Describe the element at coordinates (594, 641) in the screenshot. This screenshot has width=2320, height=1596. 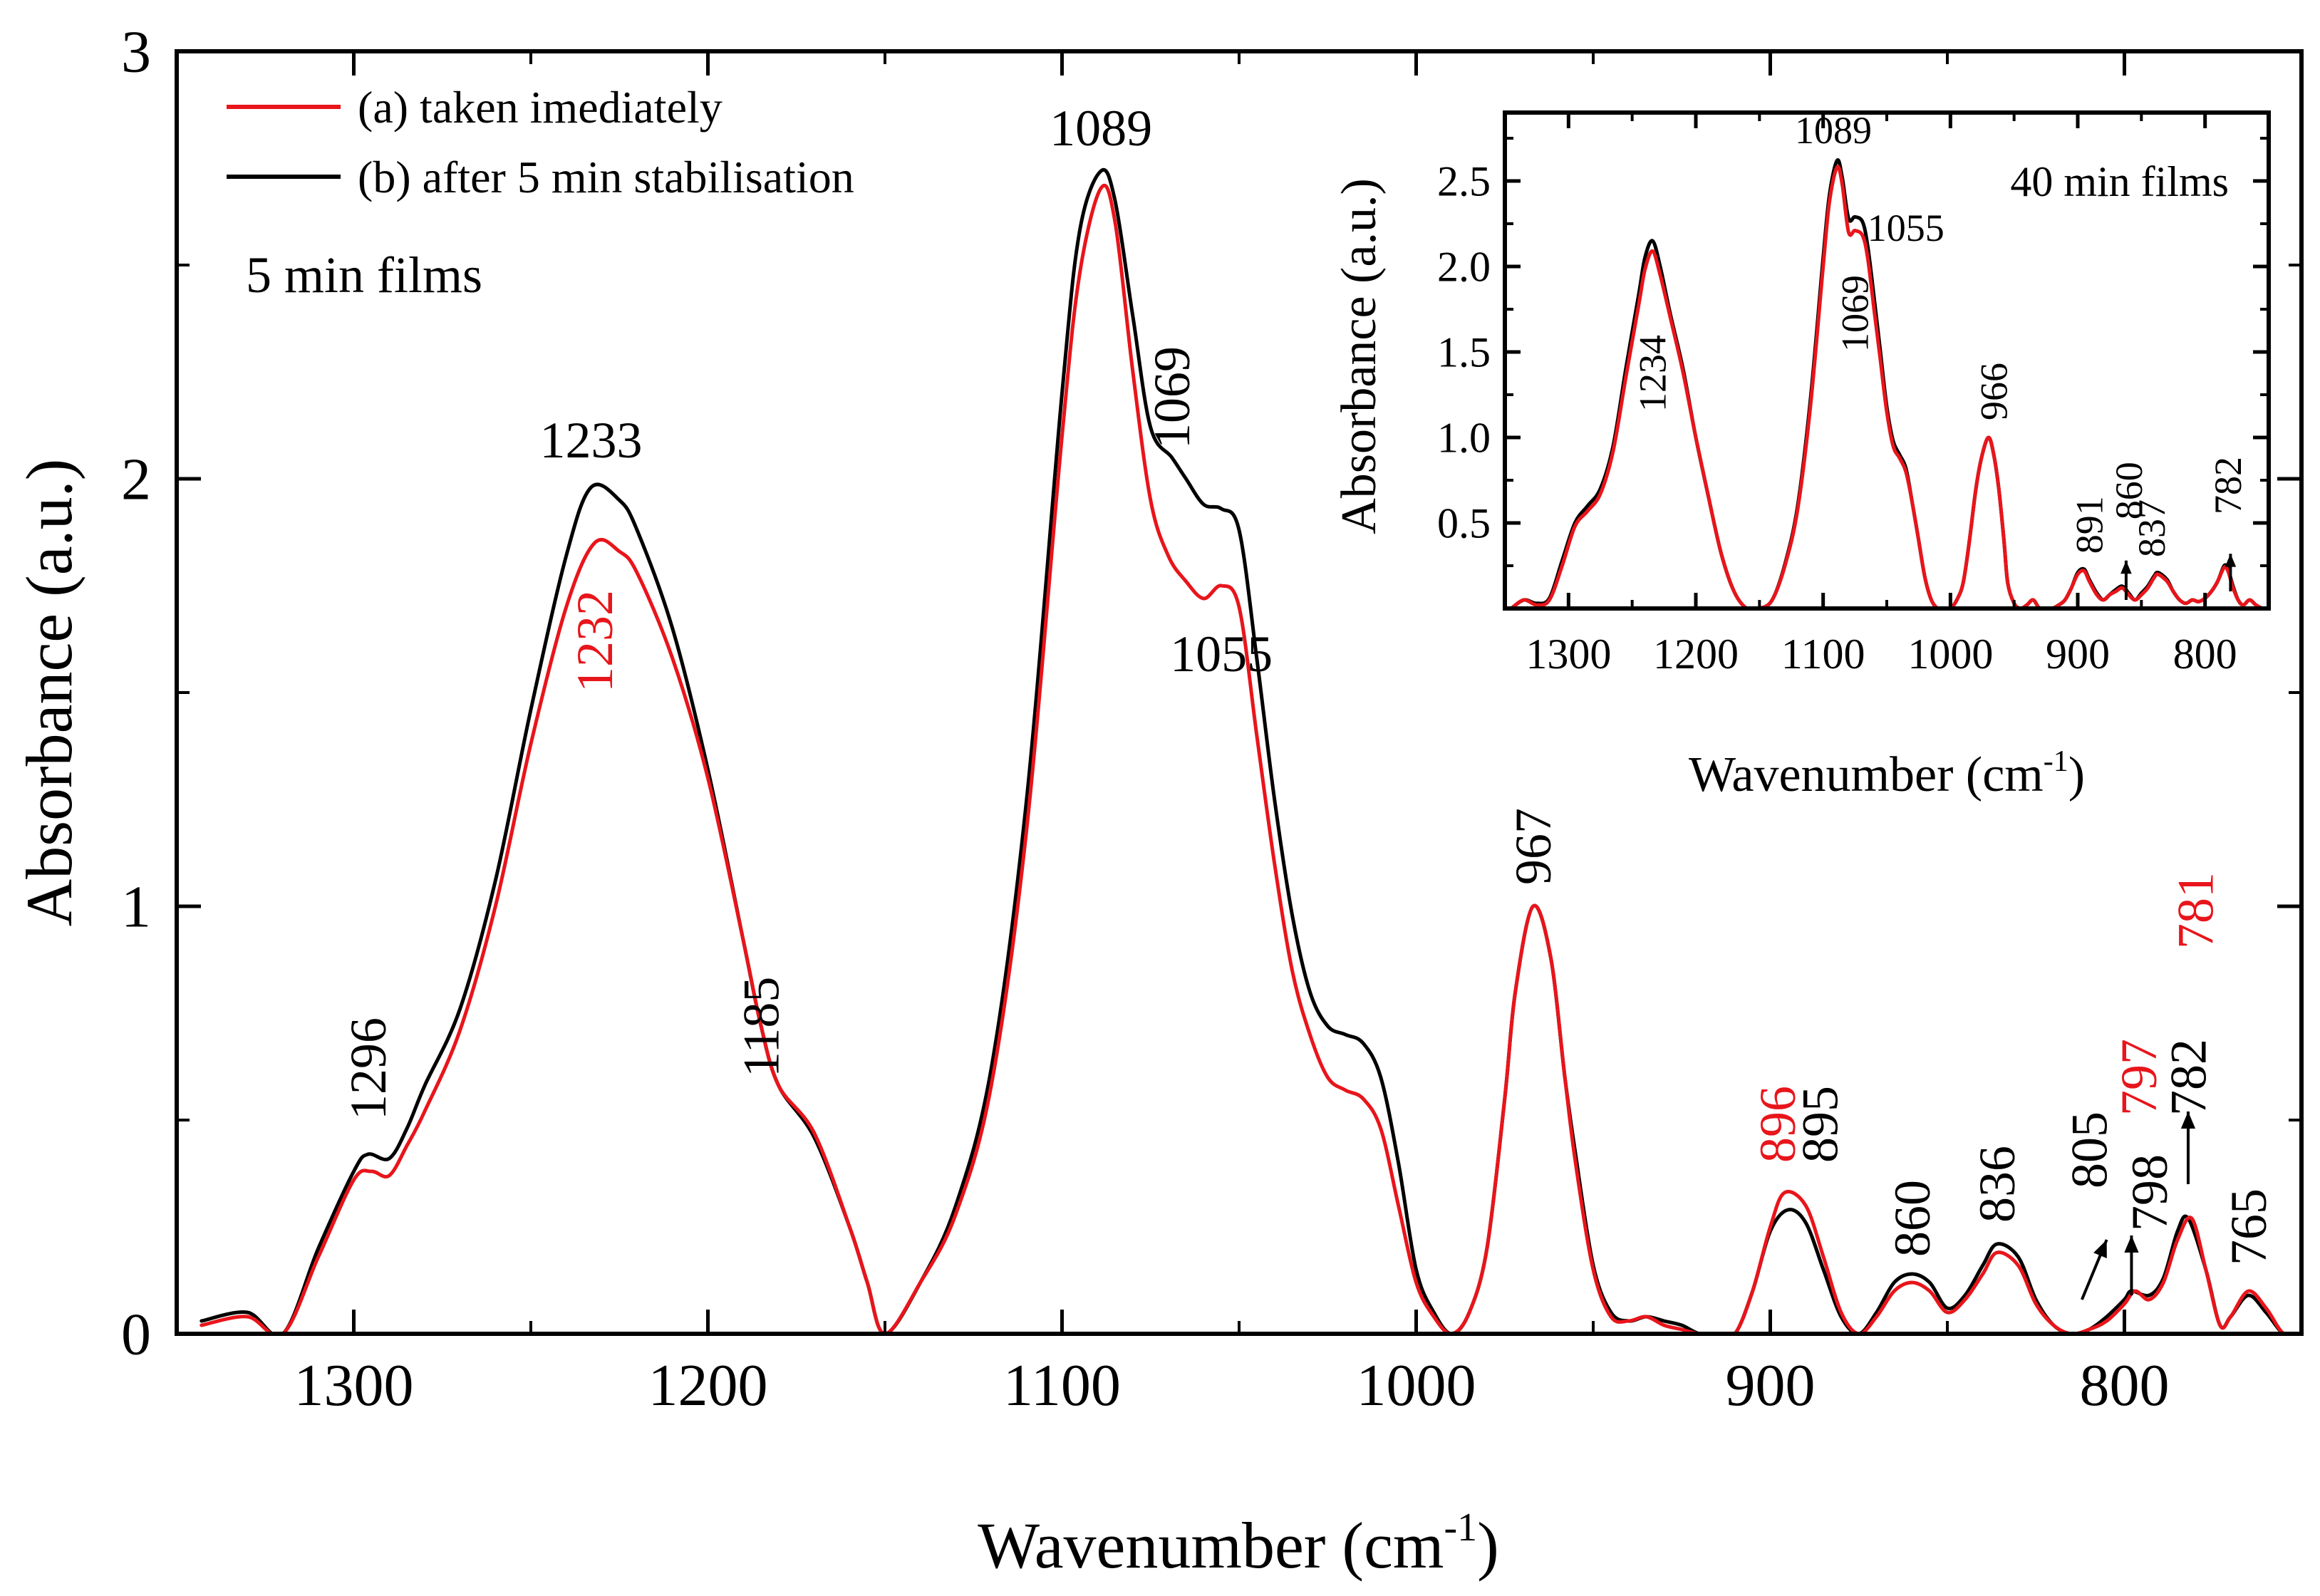
I see `peak-label: 1232` at that location.